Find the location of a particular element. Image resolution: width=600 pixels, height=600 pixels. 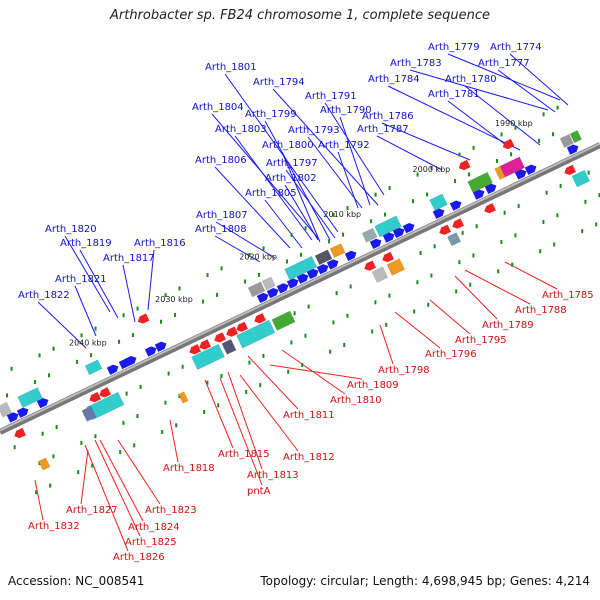

gene-label: Arth_1785 is located at coordinates (568, 295).